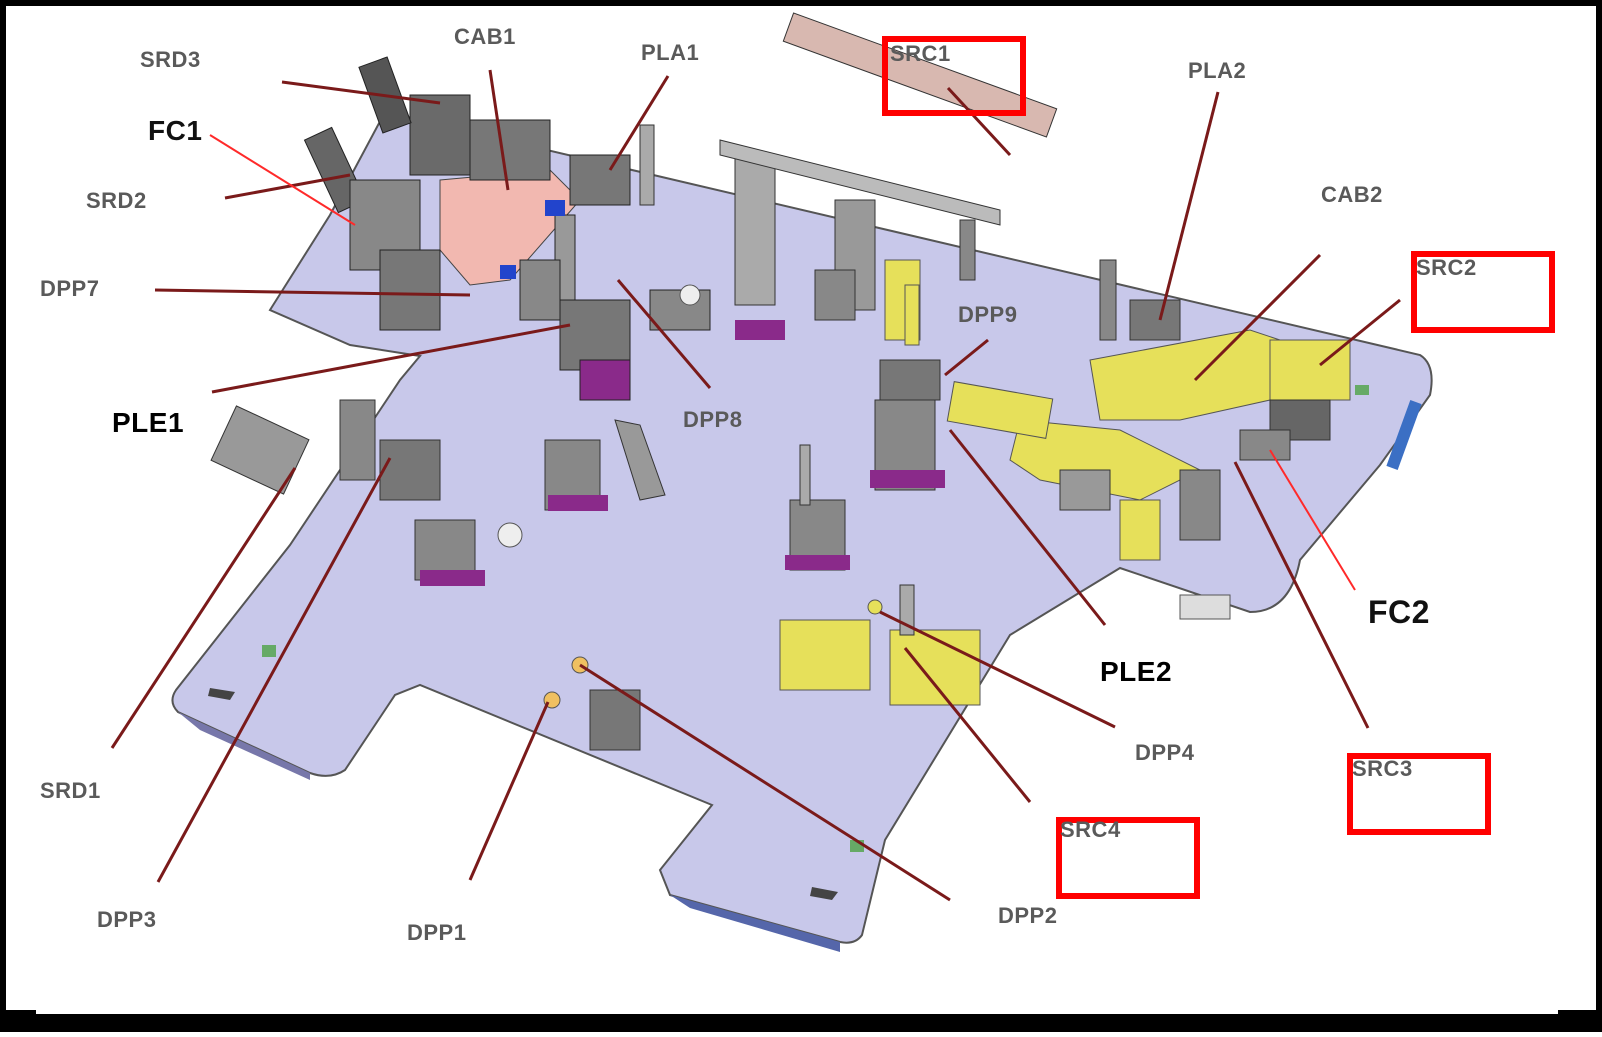 The height and width of the screenshot is (1037, 1602). I want to click on label-fc2: FC2, so click(1399, 612).